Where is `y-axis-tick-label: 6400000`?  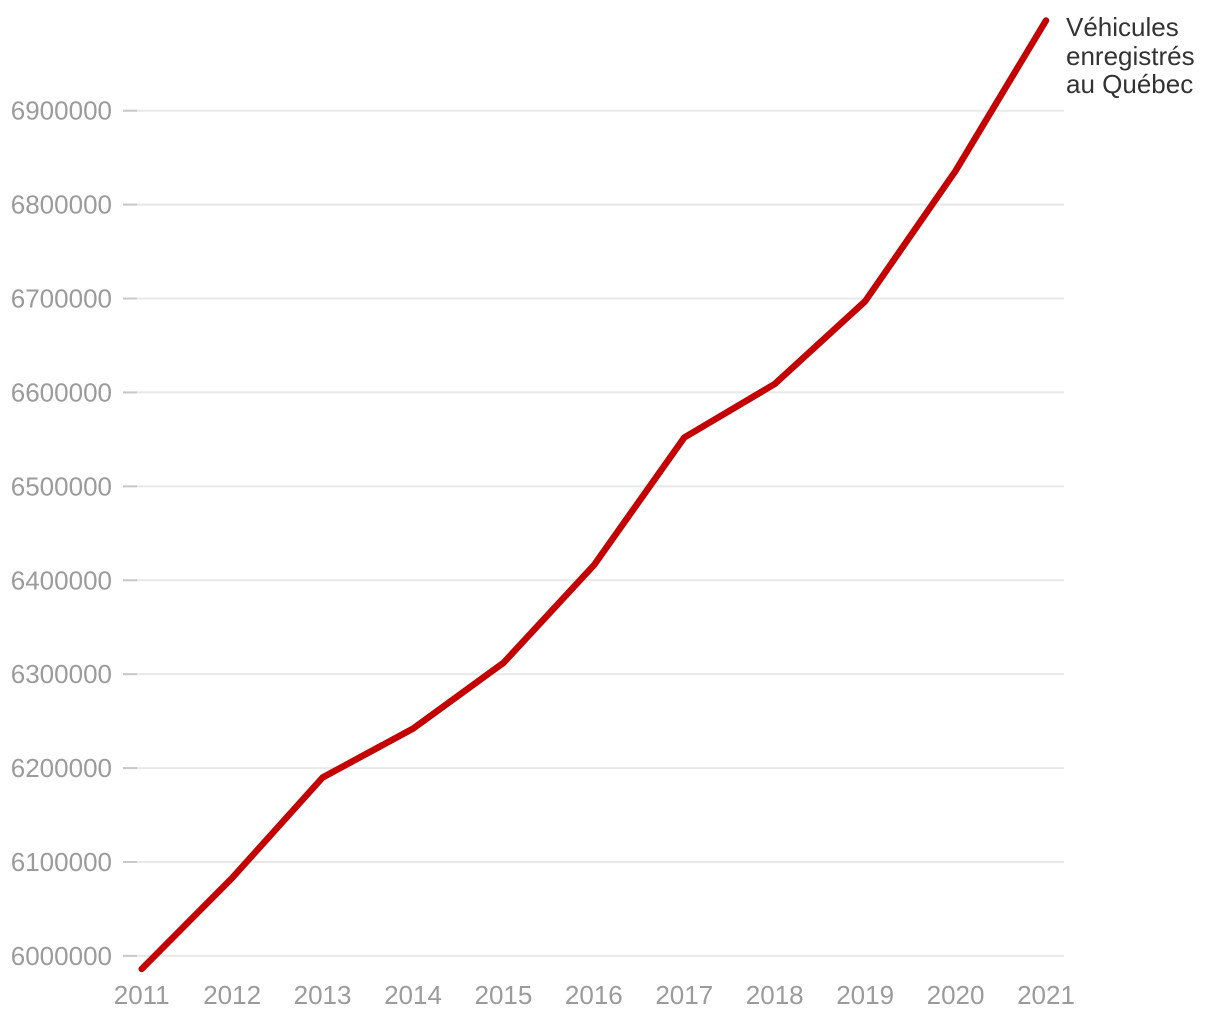
y-axis-tick-label: 6400000 is located at coordinates (61, 580).